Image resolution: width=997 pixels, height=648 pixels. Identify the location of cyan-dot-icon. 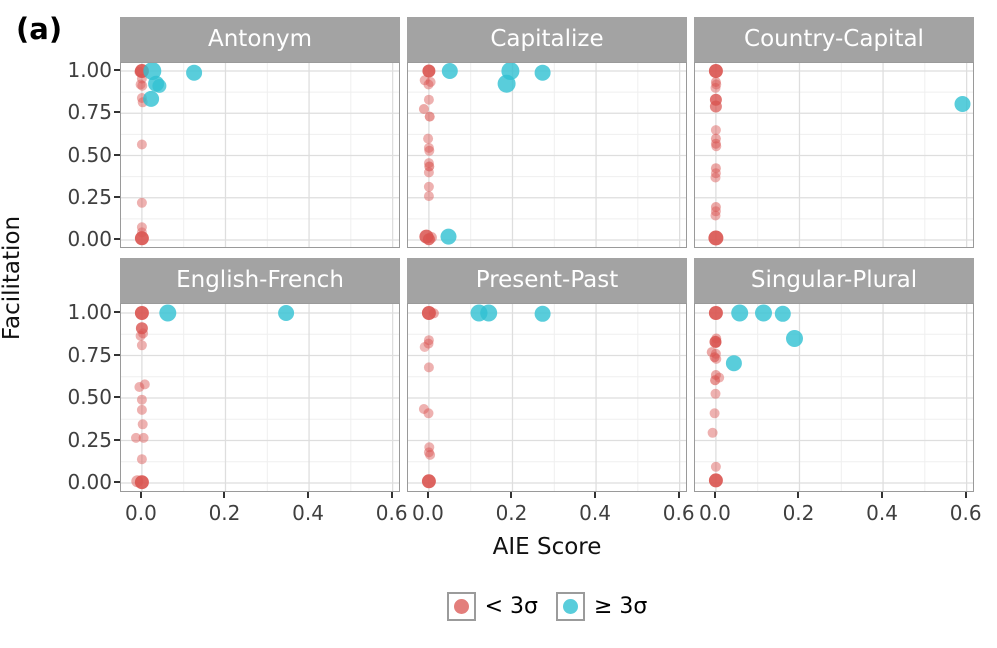
(570, 606).